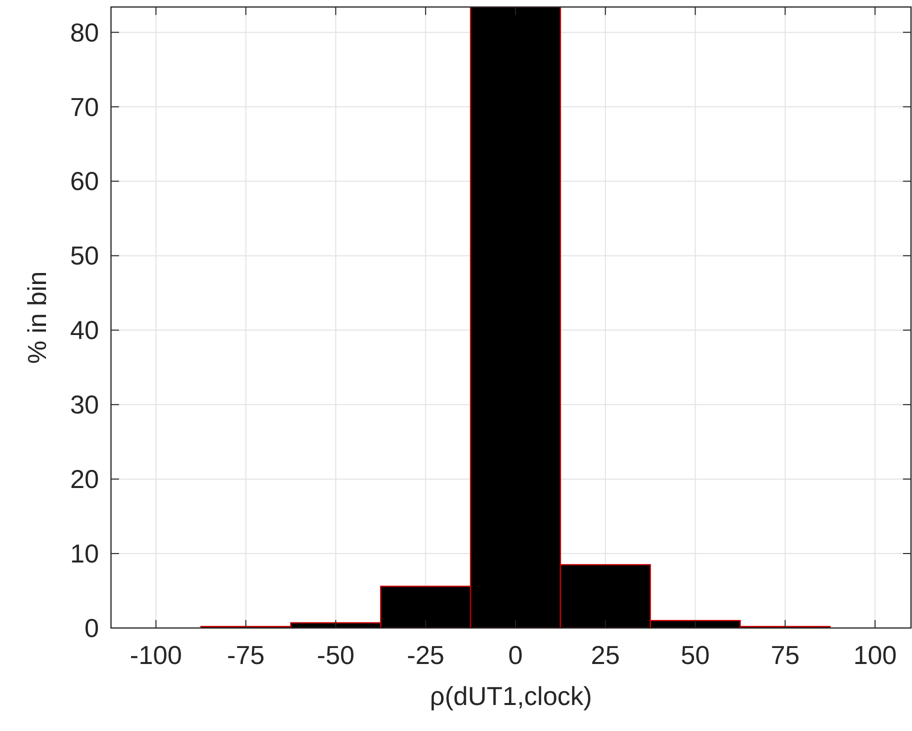 The image size is (912, 731). Describe the element at coordinates (84, 405) in the screenshot. I see `y-tick-label: 30` at that location.